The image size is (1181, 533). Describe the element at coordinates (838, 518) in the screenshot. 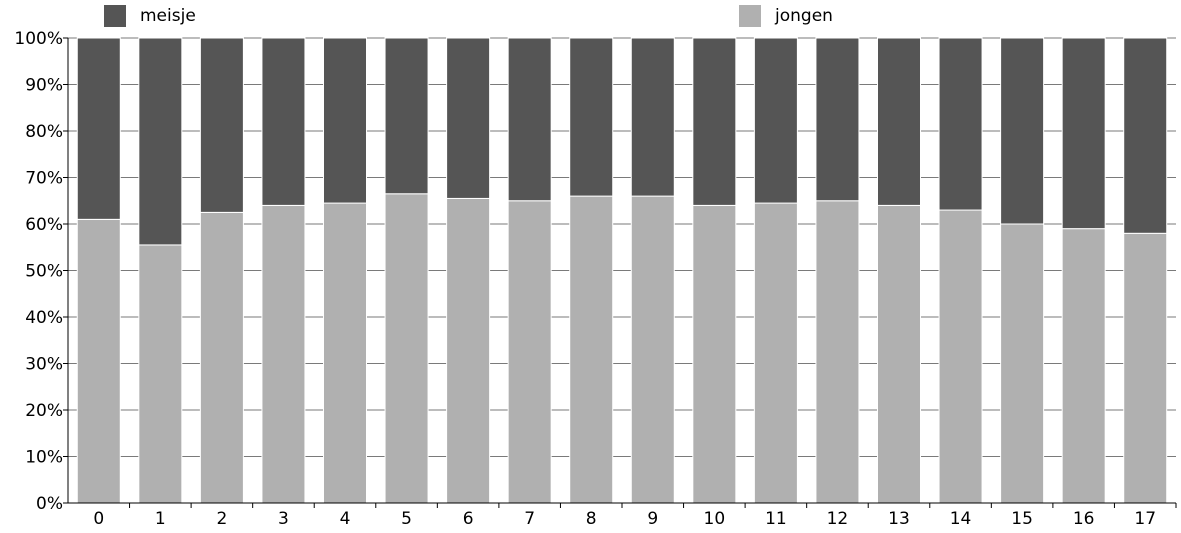

I see `x-tick-label-12: 12` at that location.